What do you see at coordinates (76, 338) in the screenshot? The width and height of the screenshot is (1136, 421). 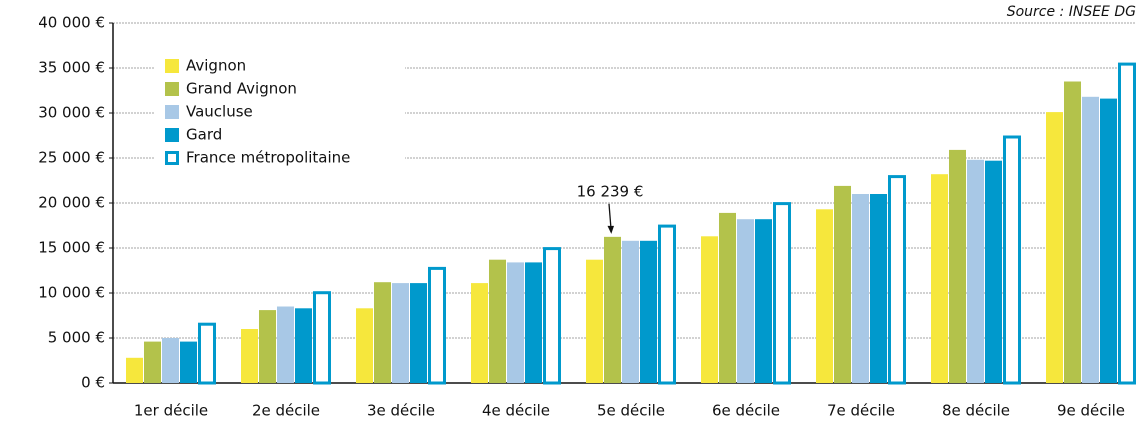 I see `y-tick-label: 5 000 €` at bounding box center [76, 338].